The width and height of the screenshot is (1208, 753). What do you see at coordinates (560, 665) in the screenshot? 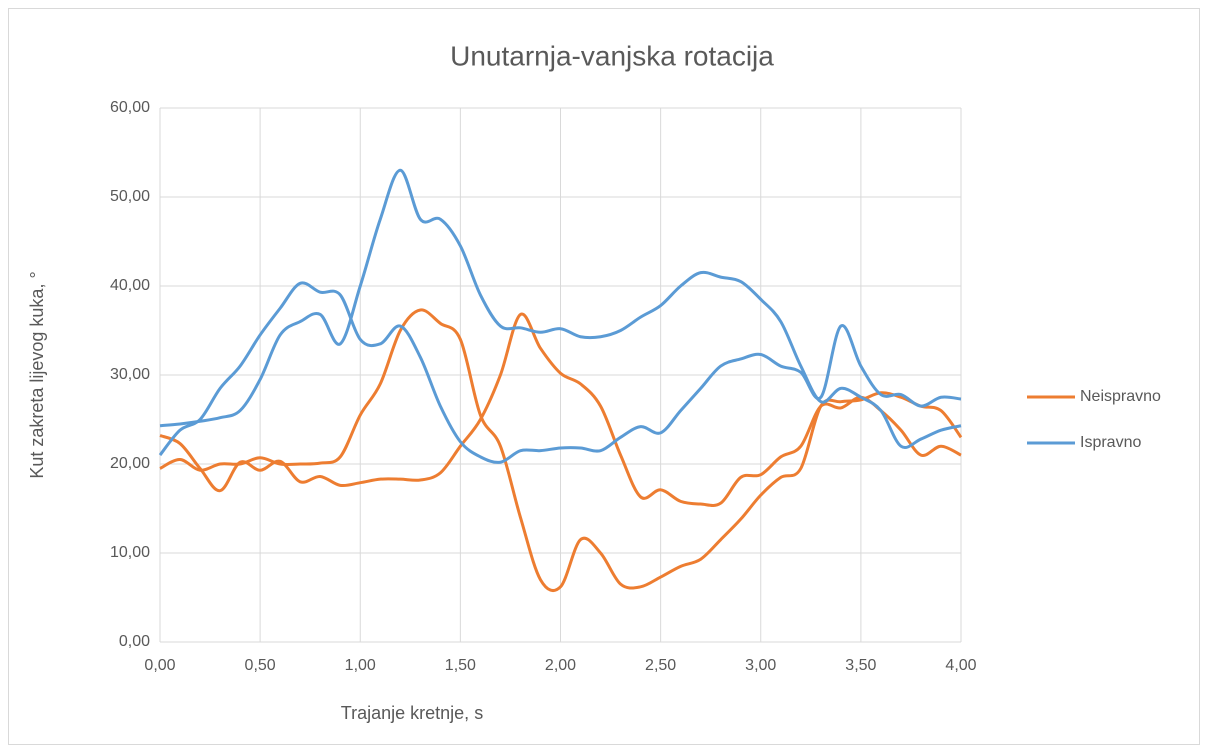
I see `x-tick-label: 2,00` at bounding box center [560, 665].